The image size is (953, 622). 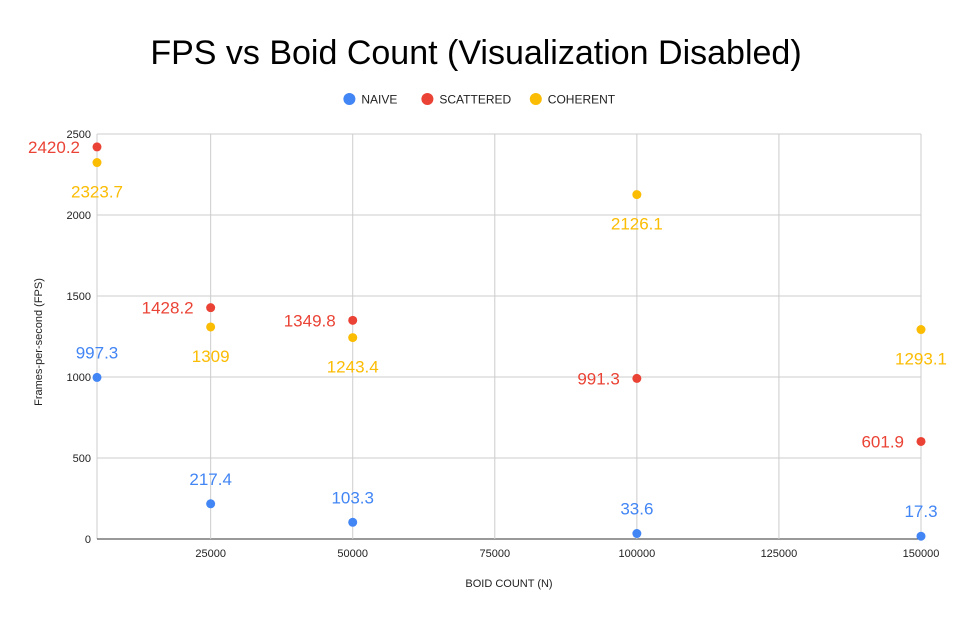 I want to click on data-label-naive: 17.3, so click(x=920, y=511).